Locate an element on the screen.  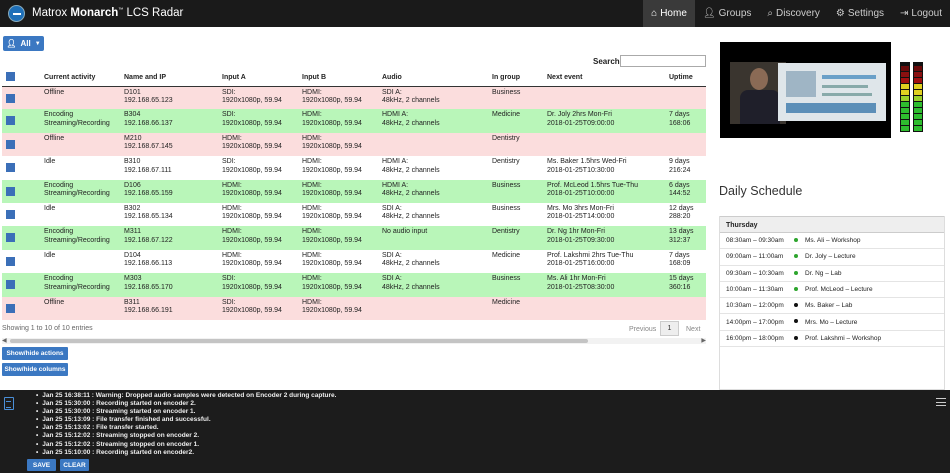
cell-next-event is located at coordinates (606, 144).